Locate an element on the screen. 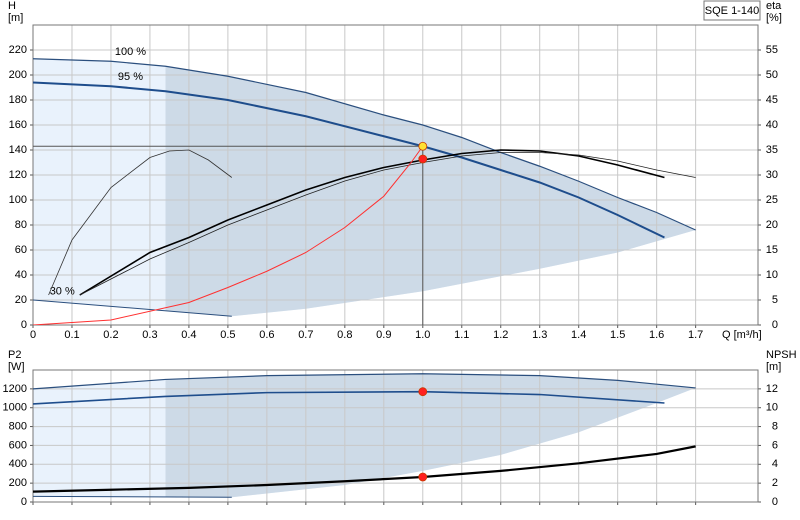 The height and width of the screenshot is (520, 800). x-tick-label: 0.7 is located at coordinates (305, 335).